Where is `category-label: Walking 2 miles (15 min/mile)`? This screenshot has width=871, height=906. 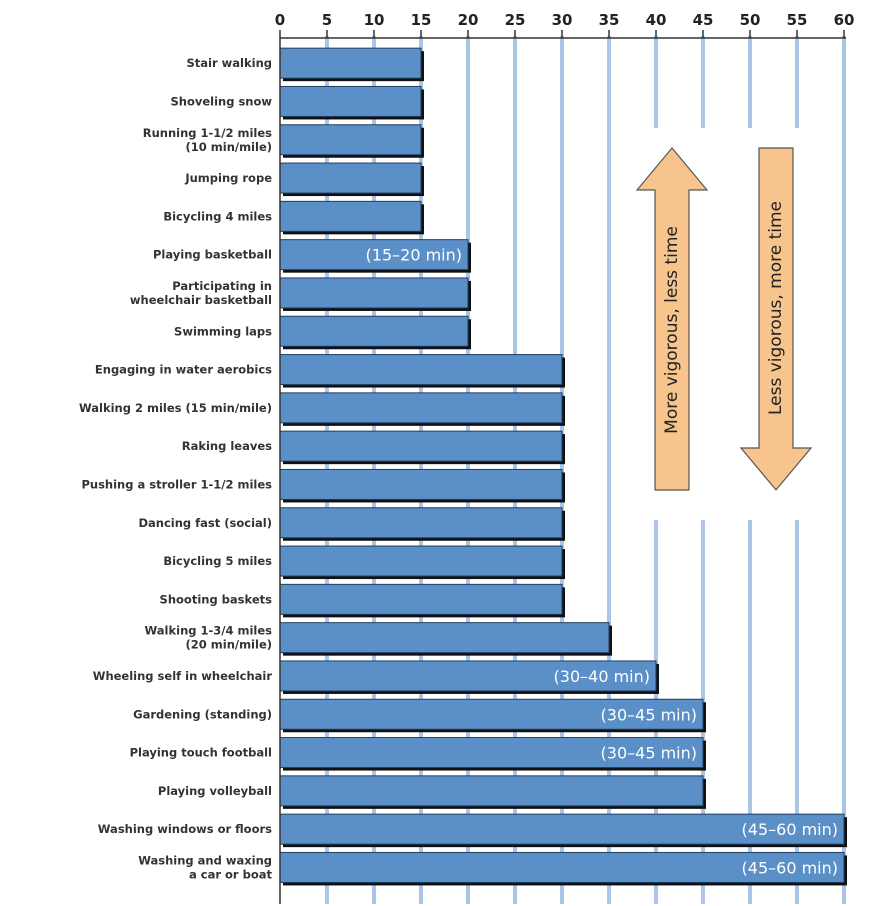
category-label: Walking 2 miles (15 min/mile) is located at coordinates (175, 408).